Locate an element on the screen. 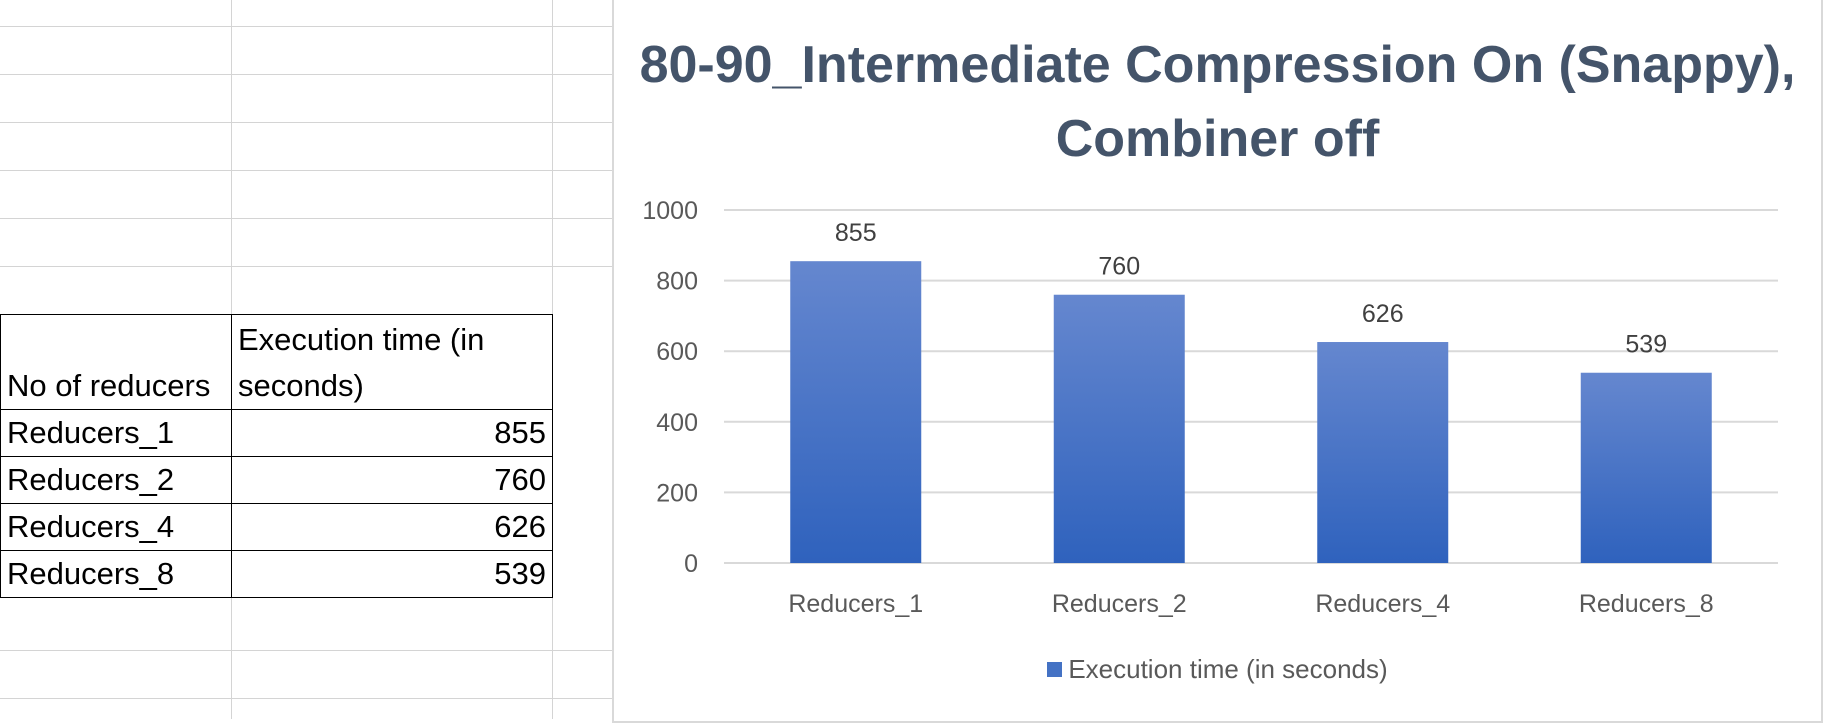 This screenshot has height=725, width=1825. x-tick-label: Reducers_4 is located at coordinates (1382, 604).